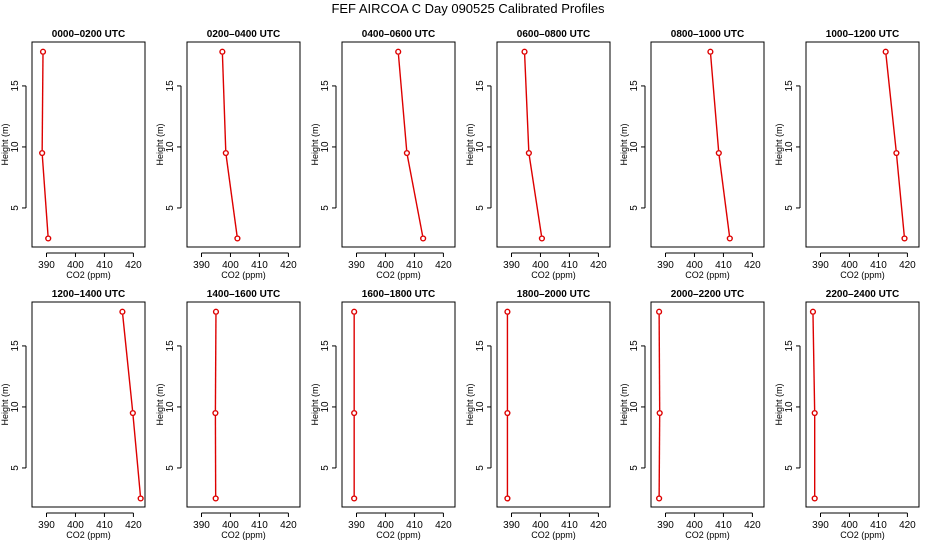  I want to click on panel-title: 1400–1600 UTC, so click(243, 294).